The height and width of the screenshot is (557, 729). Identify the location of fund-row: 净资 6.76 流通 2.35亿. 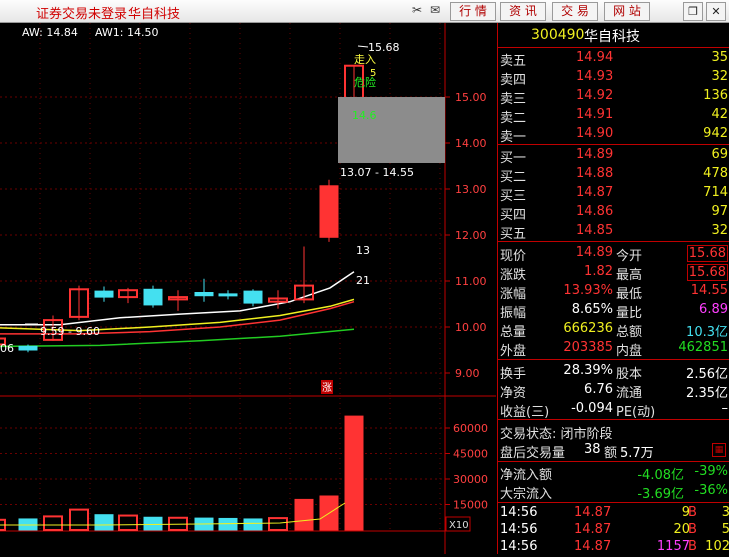
(613, 391).